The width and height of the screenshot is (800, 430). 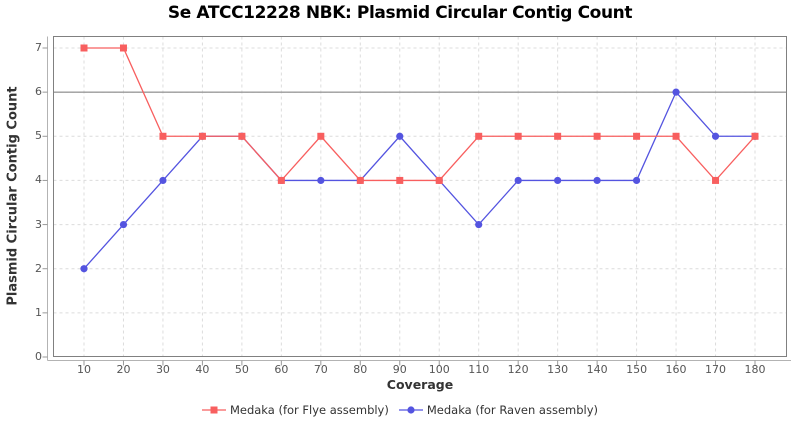 What do you see at coordinates (38, 356) in the screenshot?
I see `y-tick-label: 0` at bounding box center [38, 356].